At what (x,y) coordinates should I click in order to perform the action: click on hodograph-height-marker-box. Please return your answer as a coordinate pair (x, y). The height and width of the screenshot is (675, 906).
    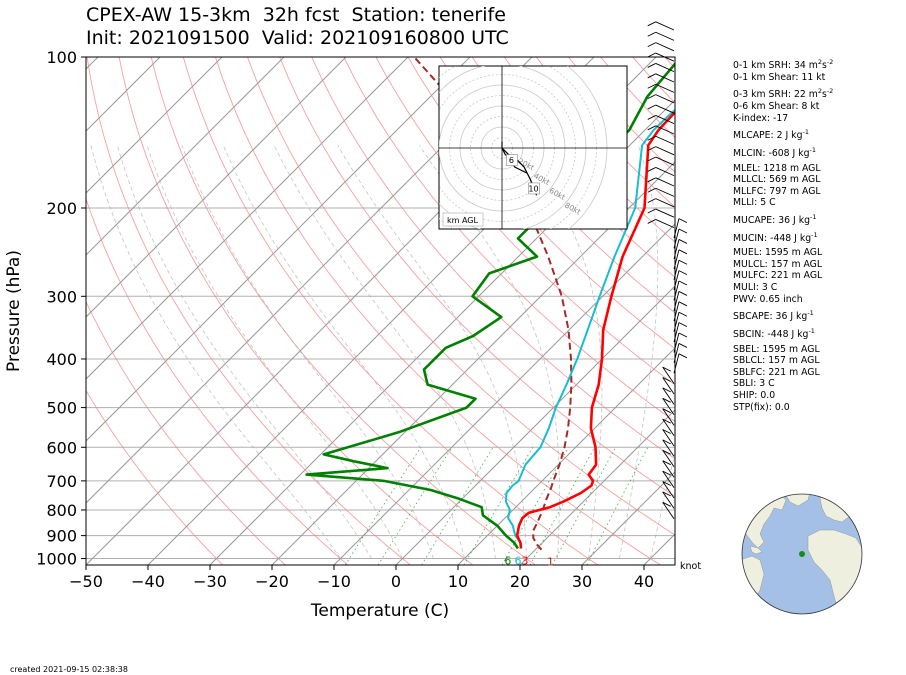
    Looking at the image, I should click on (512, 160).